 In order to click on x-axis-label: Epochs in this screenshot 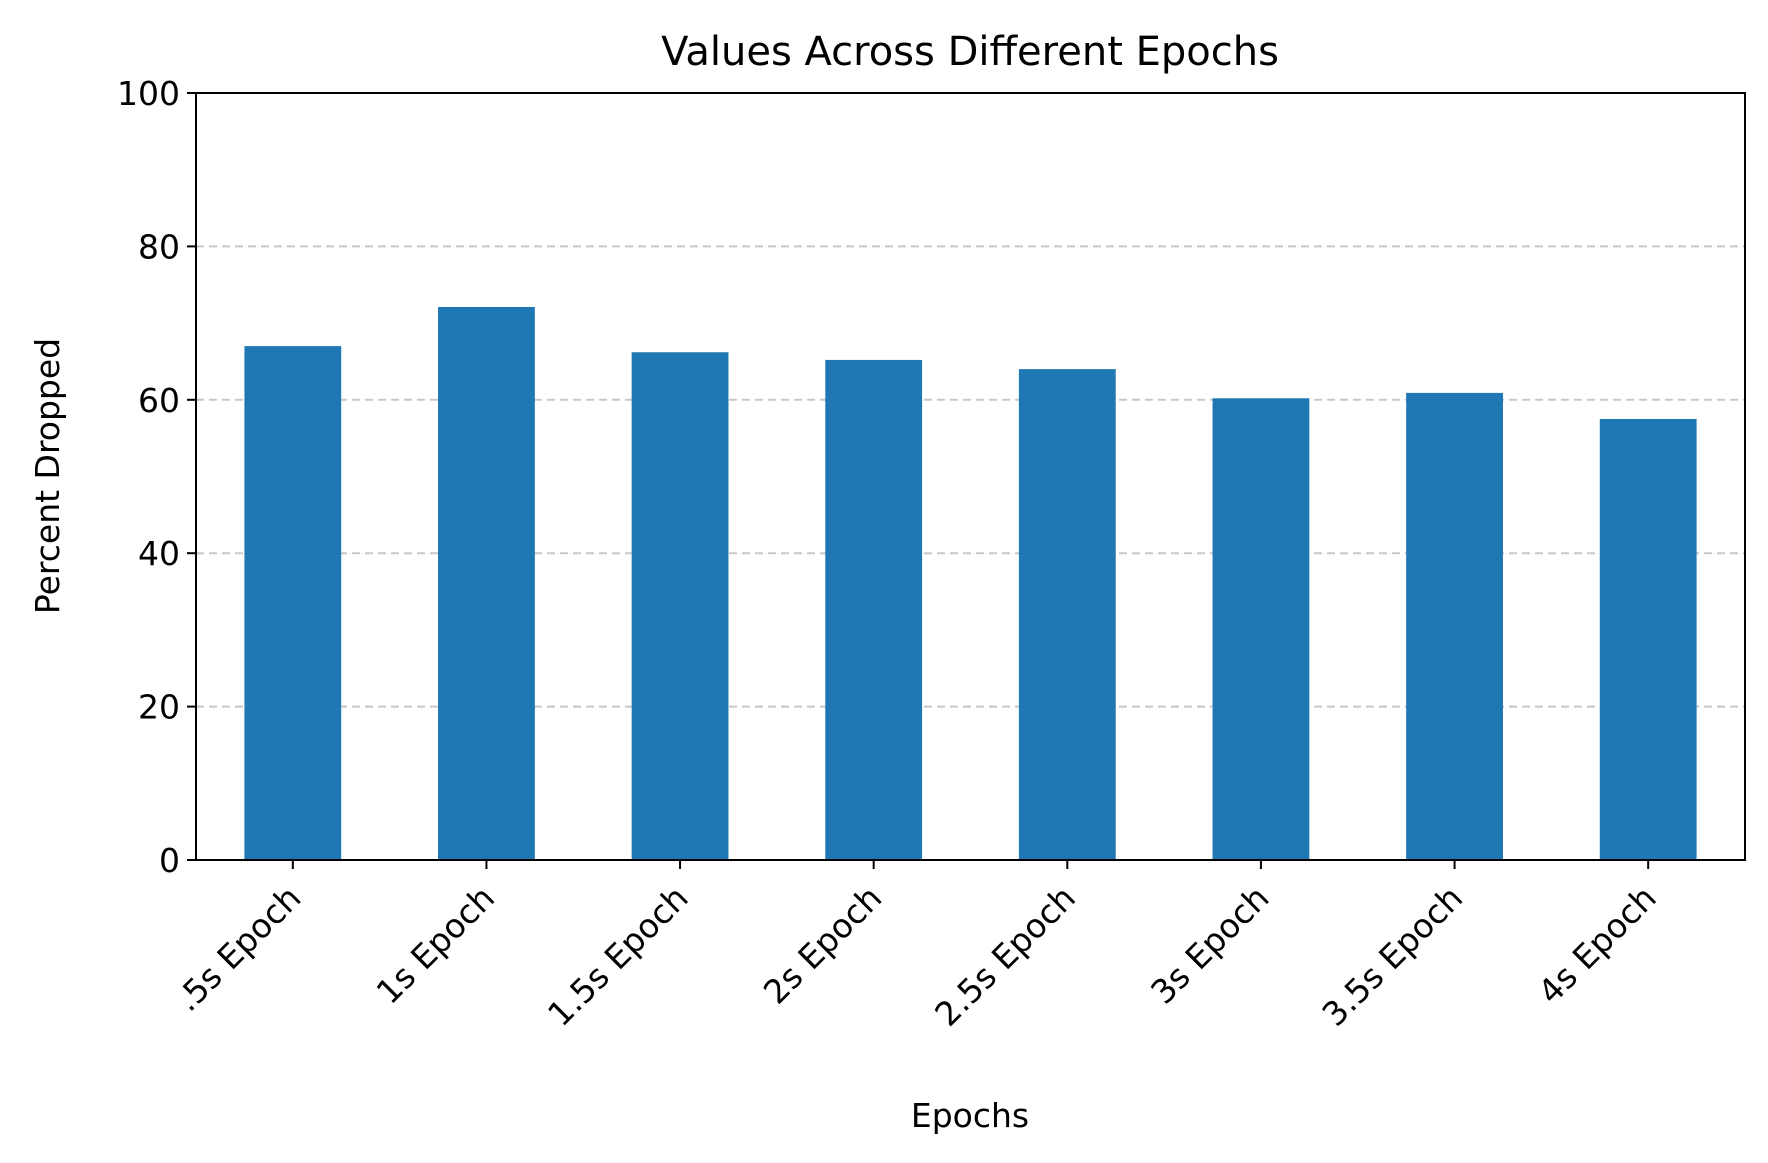, I will do `click(970, 1115)`.